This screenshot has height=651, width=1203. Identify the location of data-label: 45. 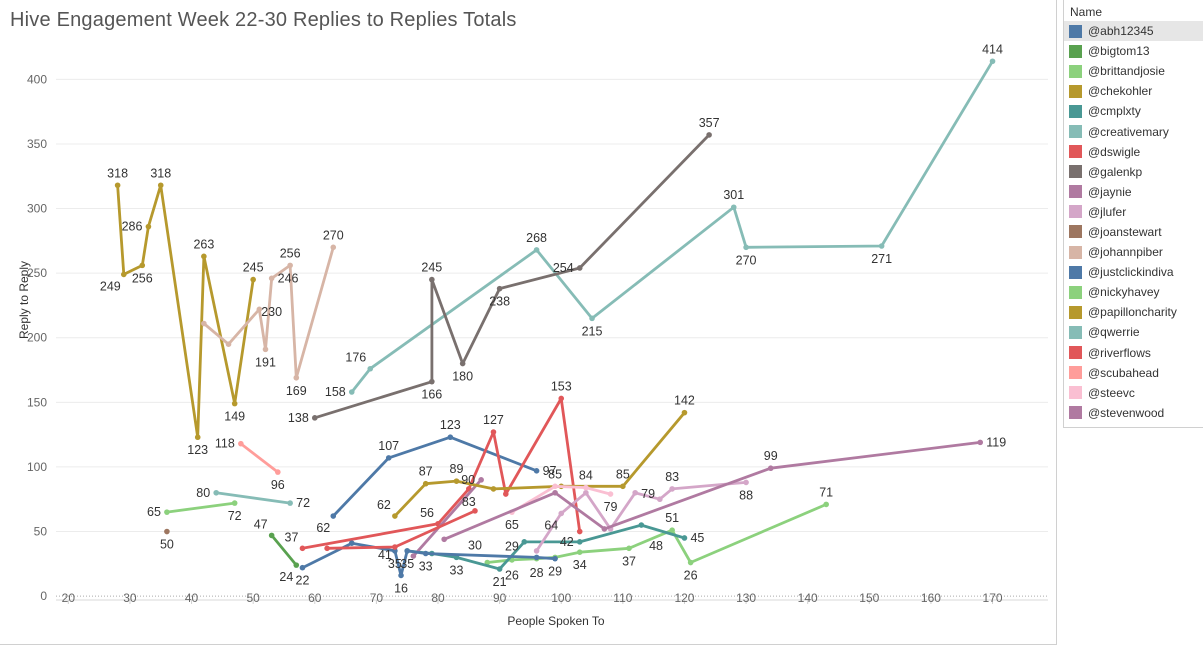
(697, 538).